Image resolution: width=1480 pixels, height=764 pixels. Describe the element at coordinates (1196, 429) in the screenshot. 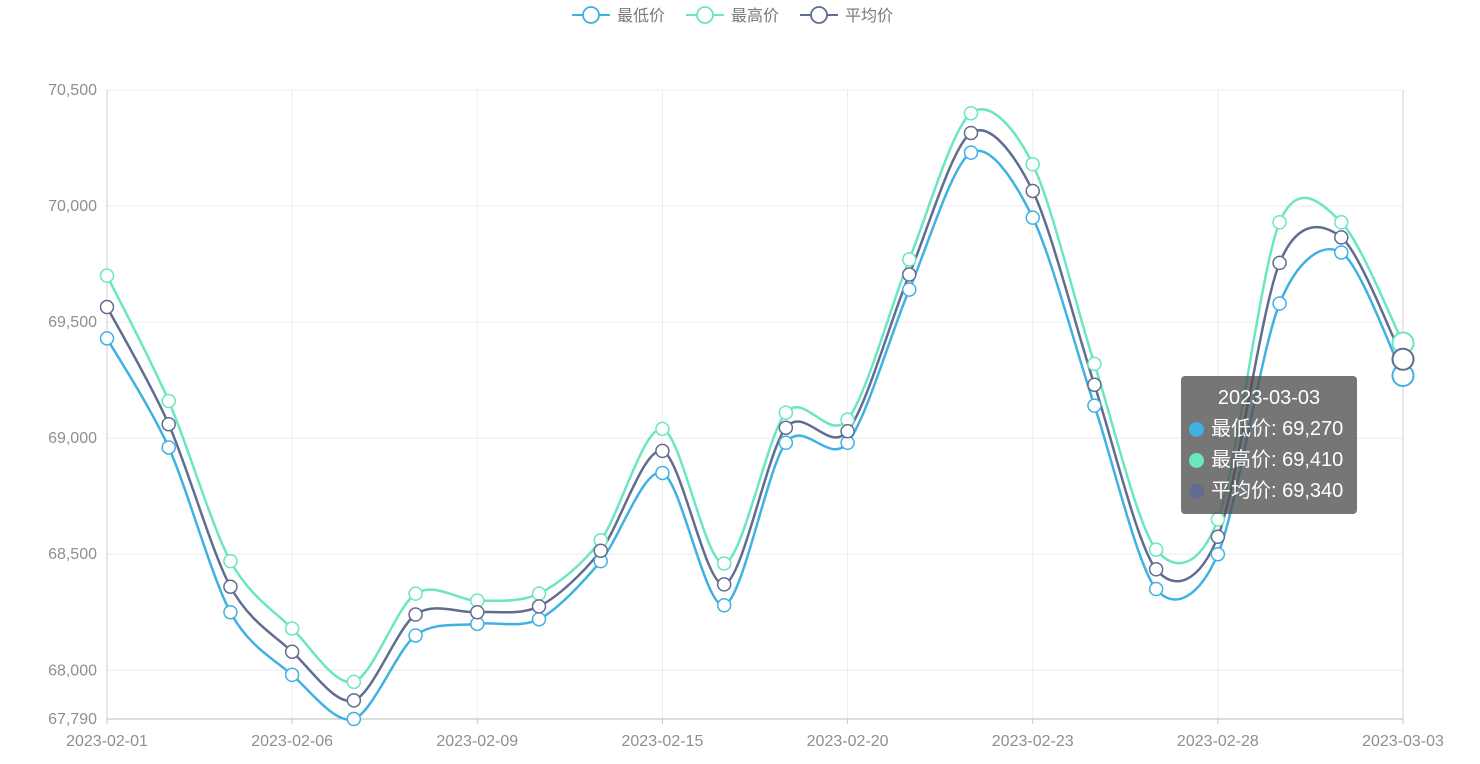

I see `tooltip-low-marker` at that location.